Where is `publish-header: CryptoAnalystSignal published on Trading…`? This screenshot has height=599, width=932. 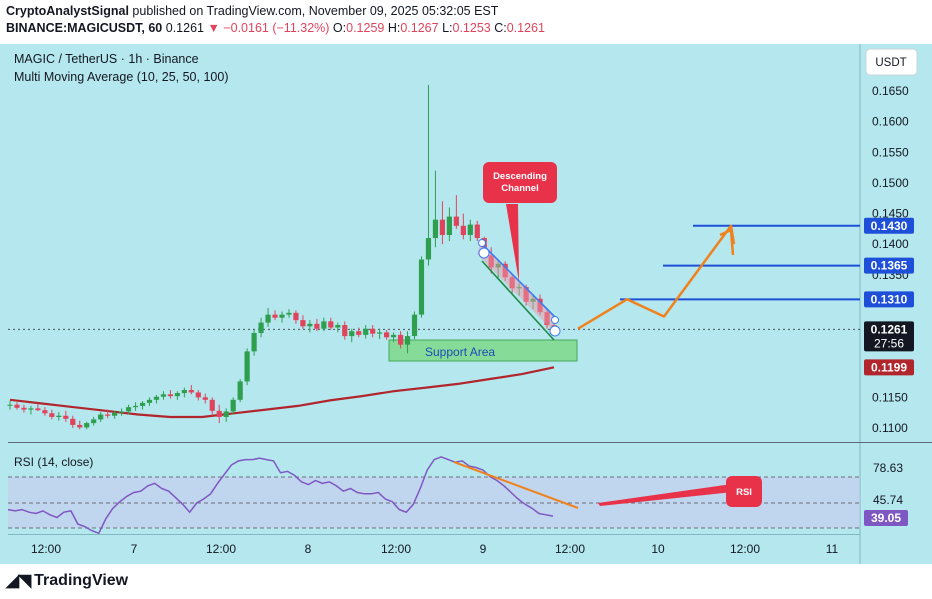 publish-header: CryptoAnalystSignal published on Trading… is located at coordinates (466, 20).